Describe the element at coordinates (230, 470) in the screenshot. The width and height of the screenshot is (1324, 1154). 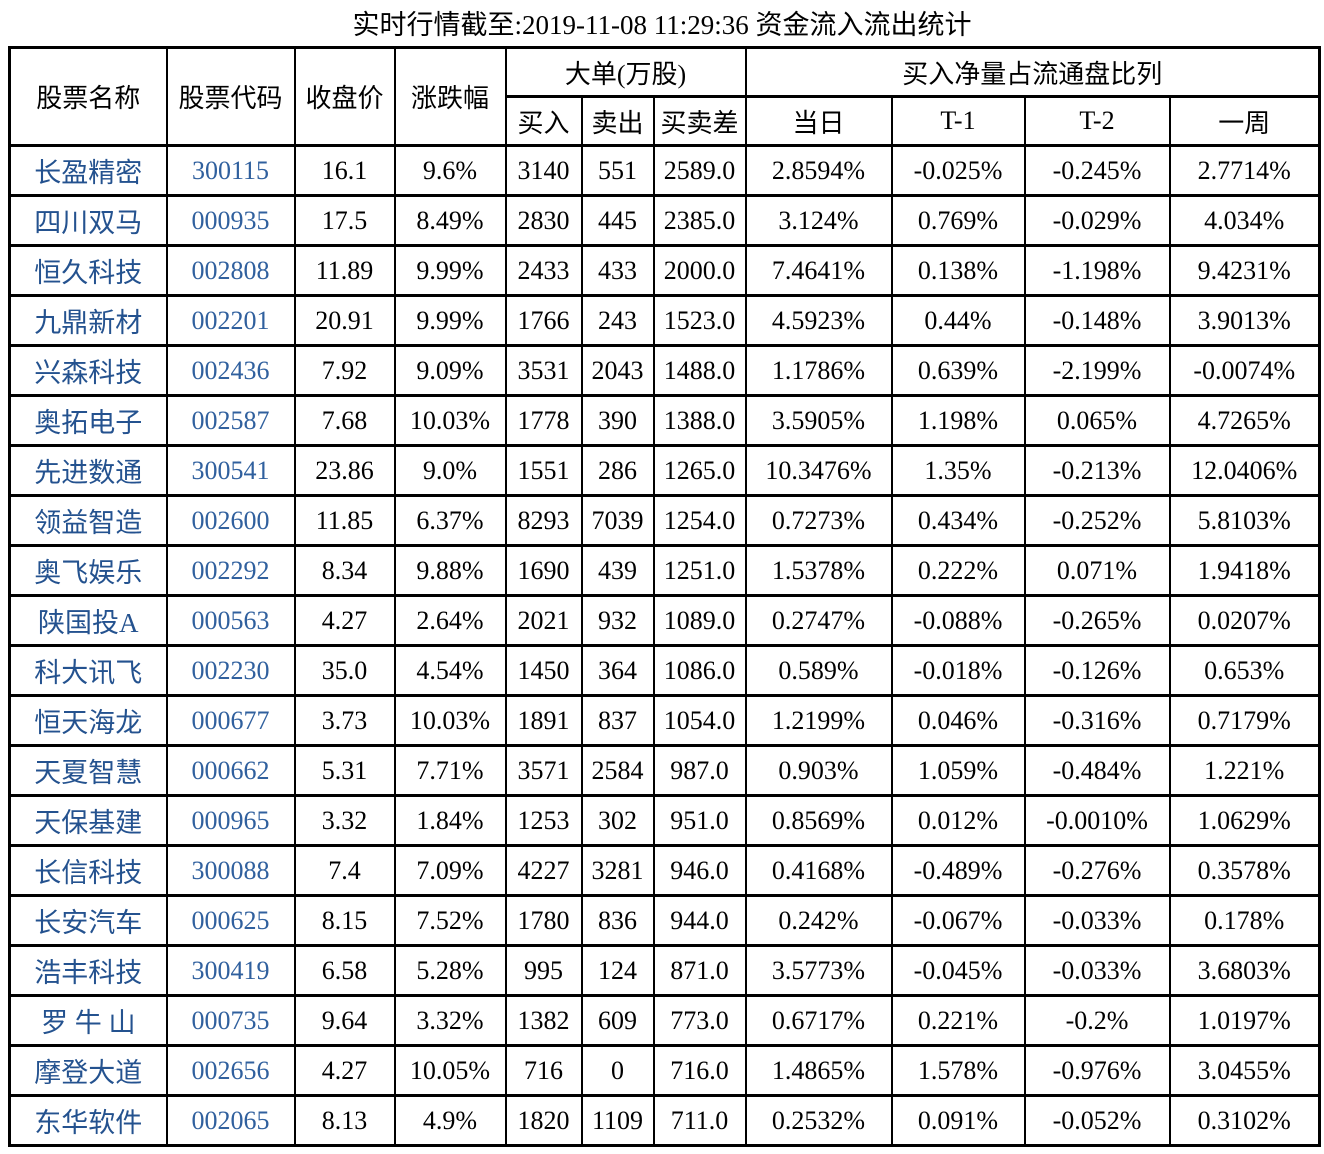
I see `stock-code-cell: 300541` at that location.